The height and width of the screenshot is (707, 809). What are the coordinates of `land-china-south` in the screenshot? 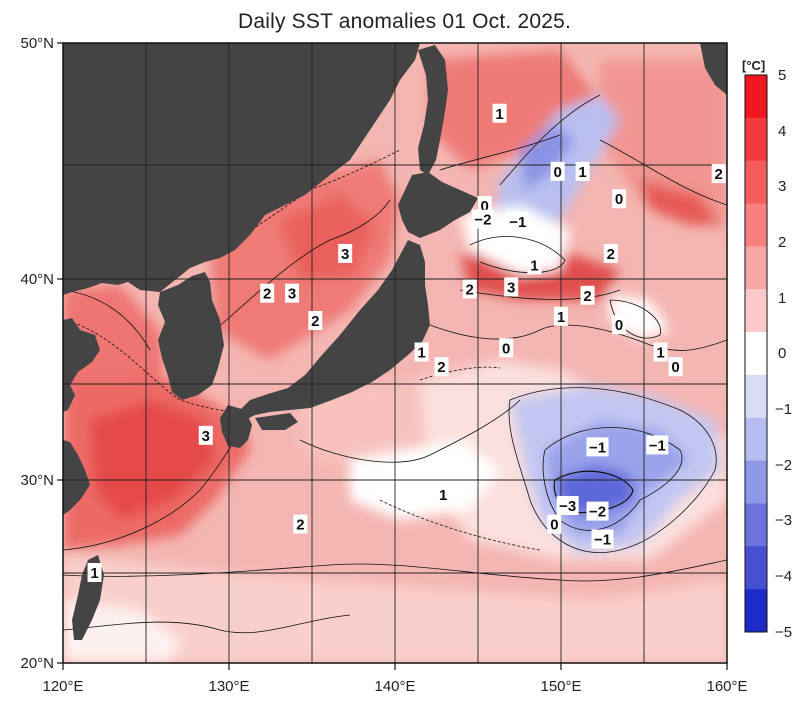 It's located at (76, 477).